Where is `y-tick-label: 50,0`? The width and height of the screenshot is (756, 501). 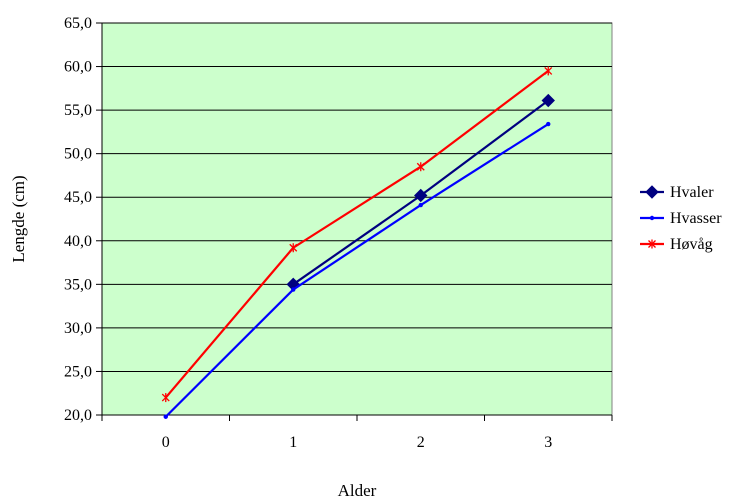 y-tick-label: 50,0 is located at coordinates (78, 154).